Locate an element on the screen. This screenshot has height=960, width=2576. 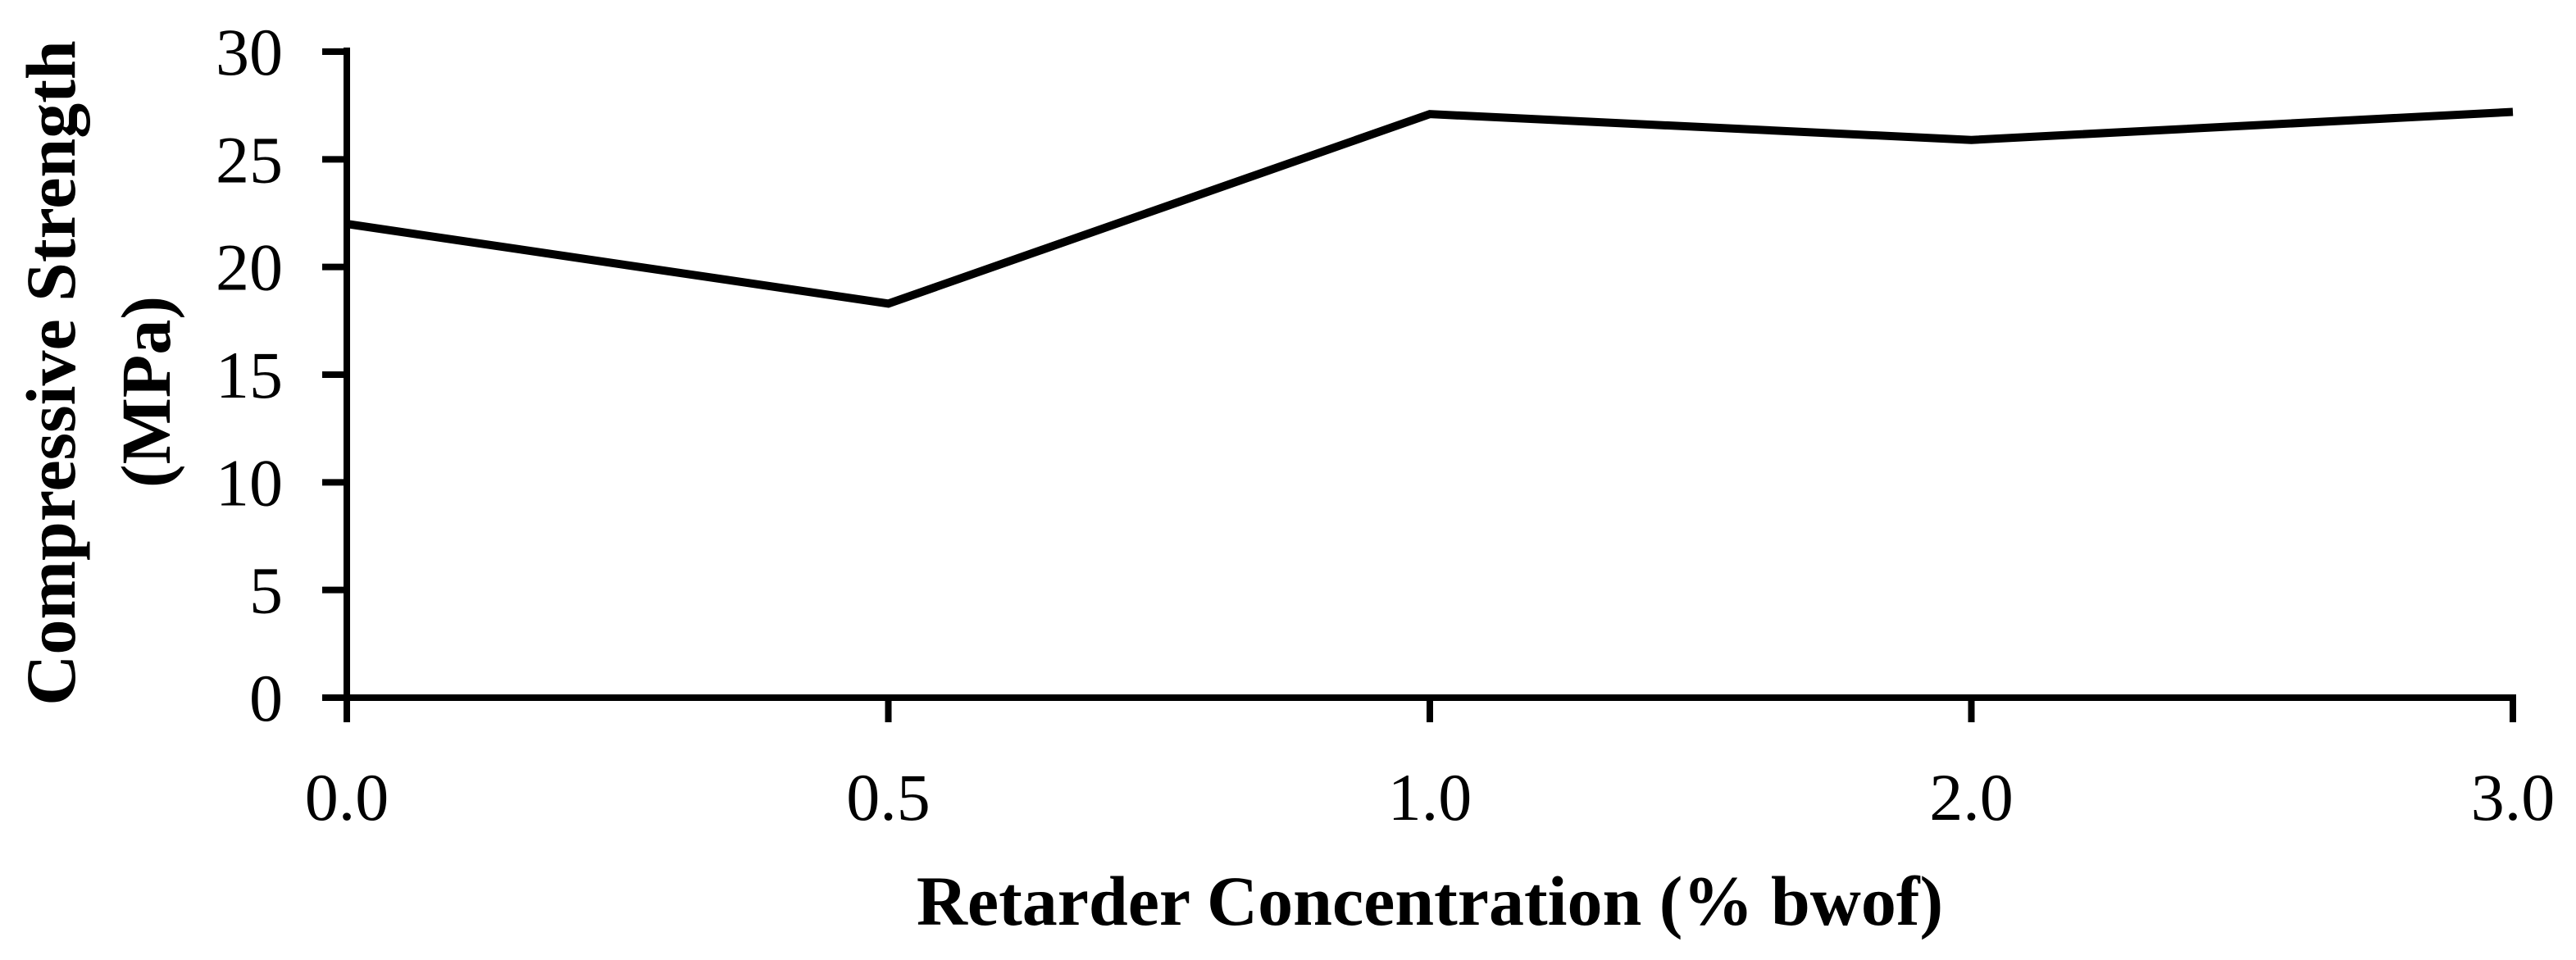
y-tick-label: 25 is located at coordinates (249, 159).